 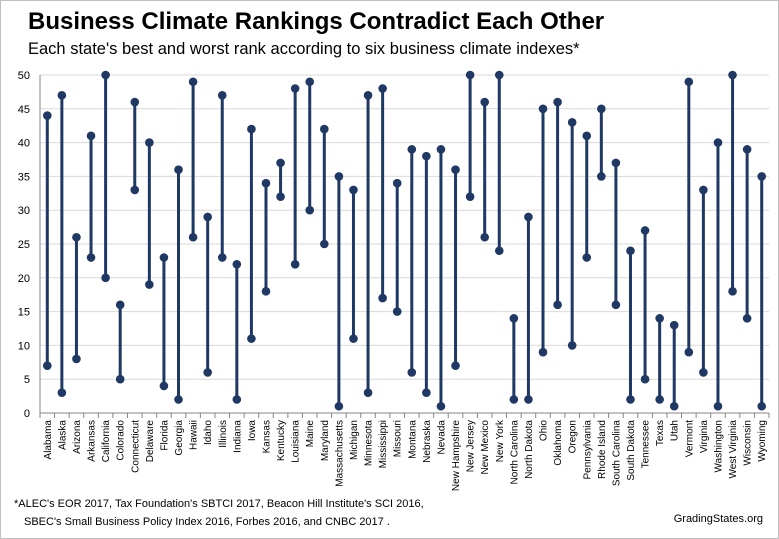 I want to click on worst-rank-point-ohio, so click(x=543, y=109).